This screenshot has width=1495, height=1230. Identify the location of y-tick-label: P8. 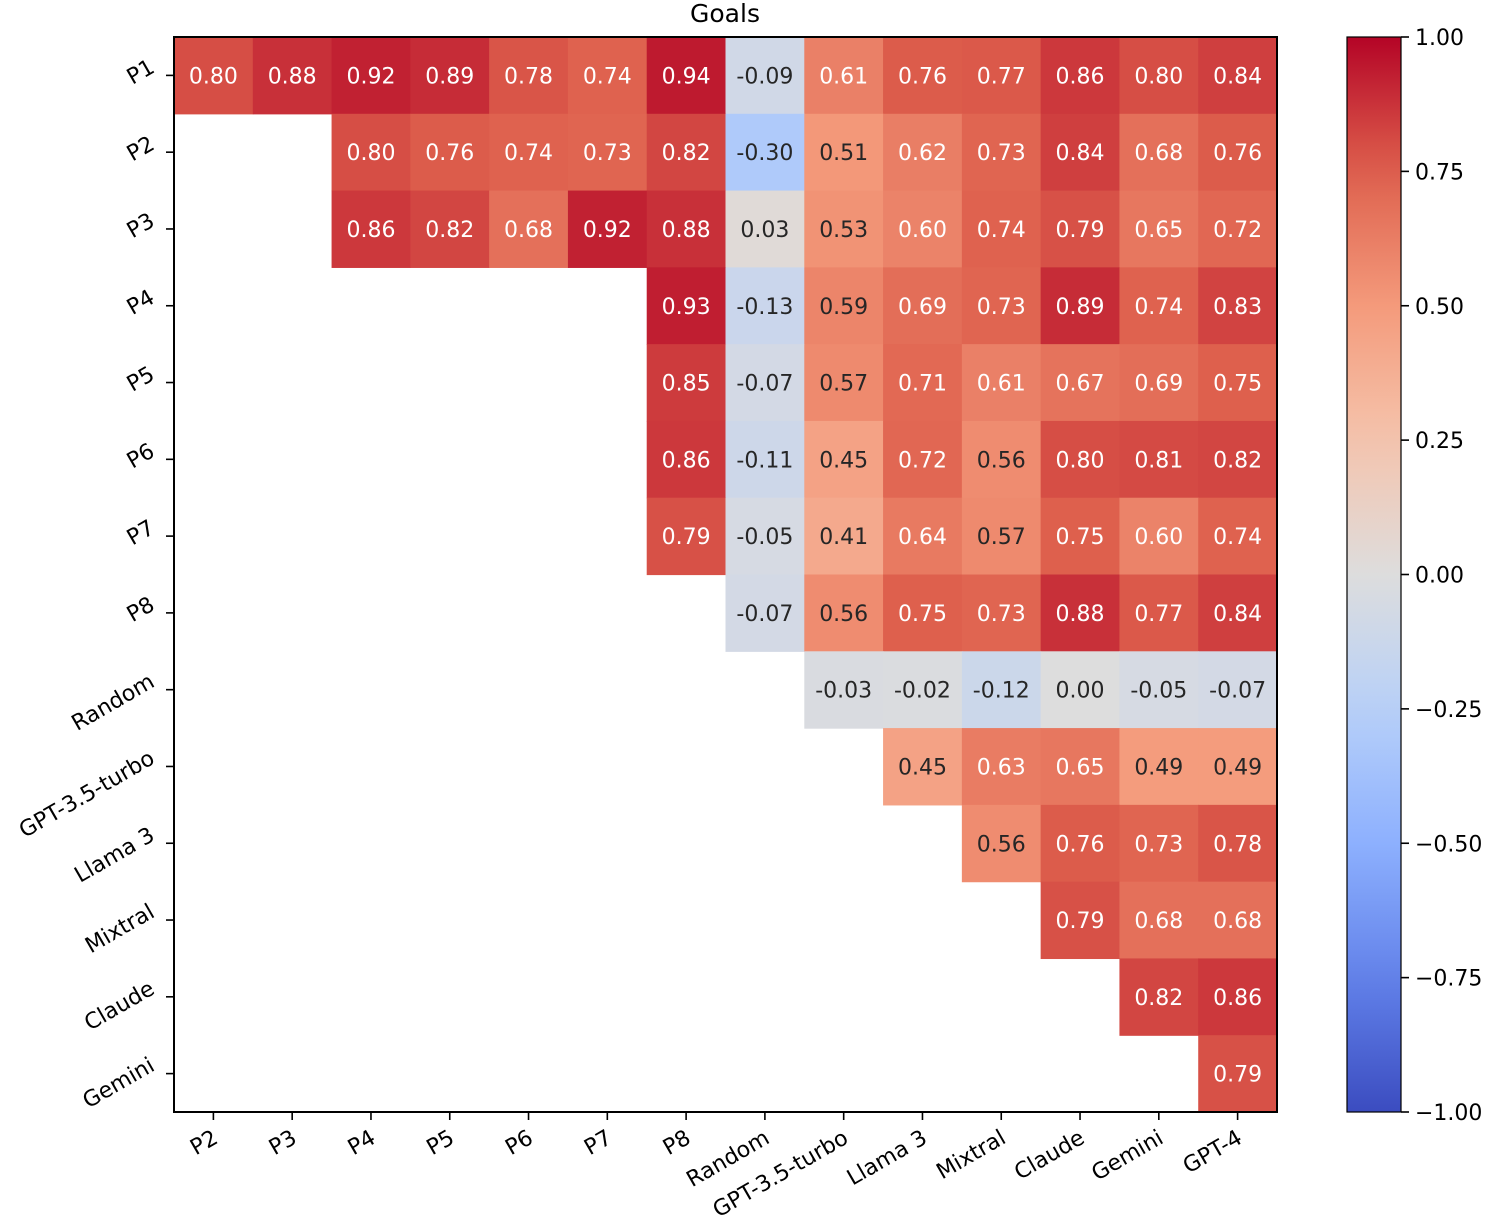
(141, 609).